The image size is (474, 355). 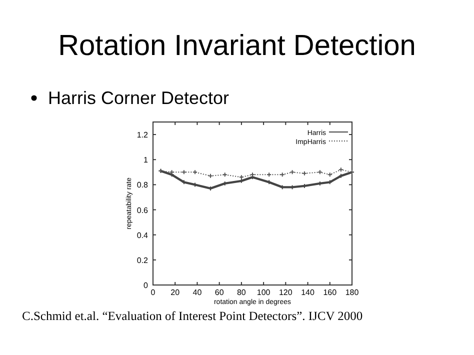 What do you see at coordinates (146, 285) in the screenshot?
I see `y-tick-label: 0` at bounding box center [146, 285].